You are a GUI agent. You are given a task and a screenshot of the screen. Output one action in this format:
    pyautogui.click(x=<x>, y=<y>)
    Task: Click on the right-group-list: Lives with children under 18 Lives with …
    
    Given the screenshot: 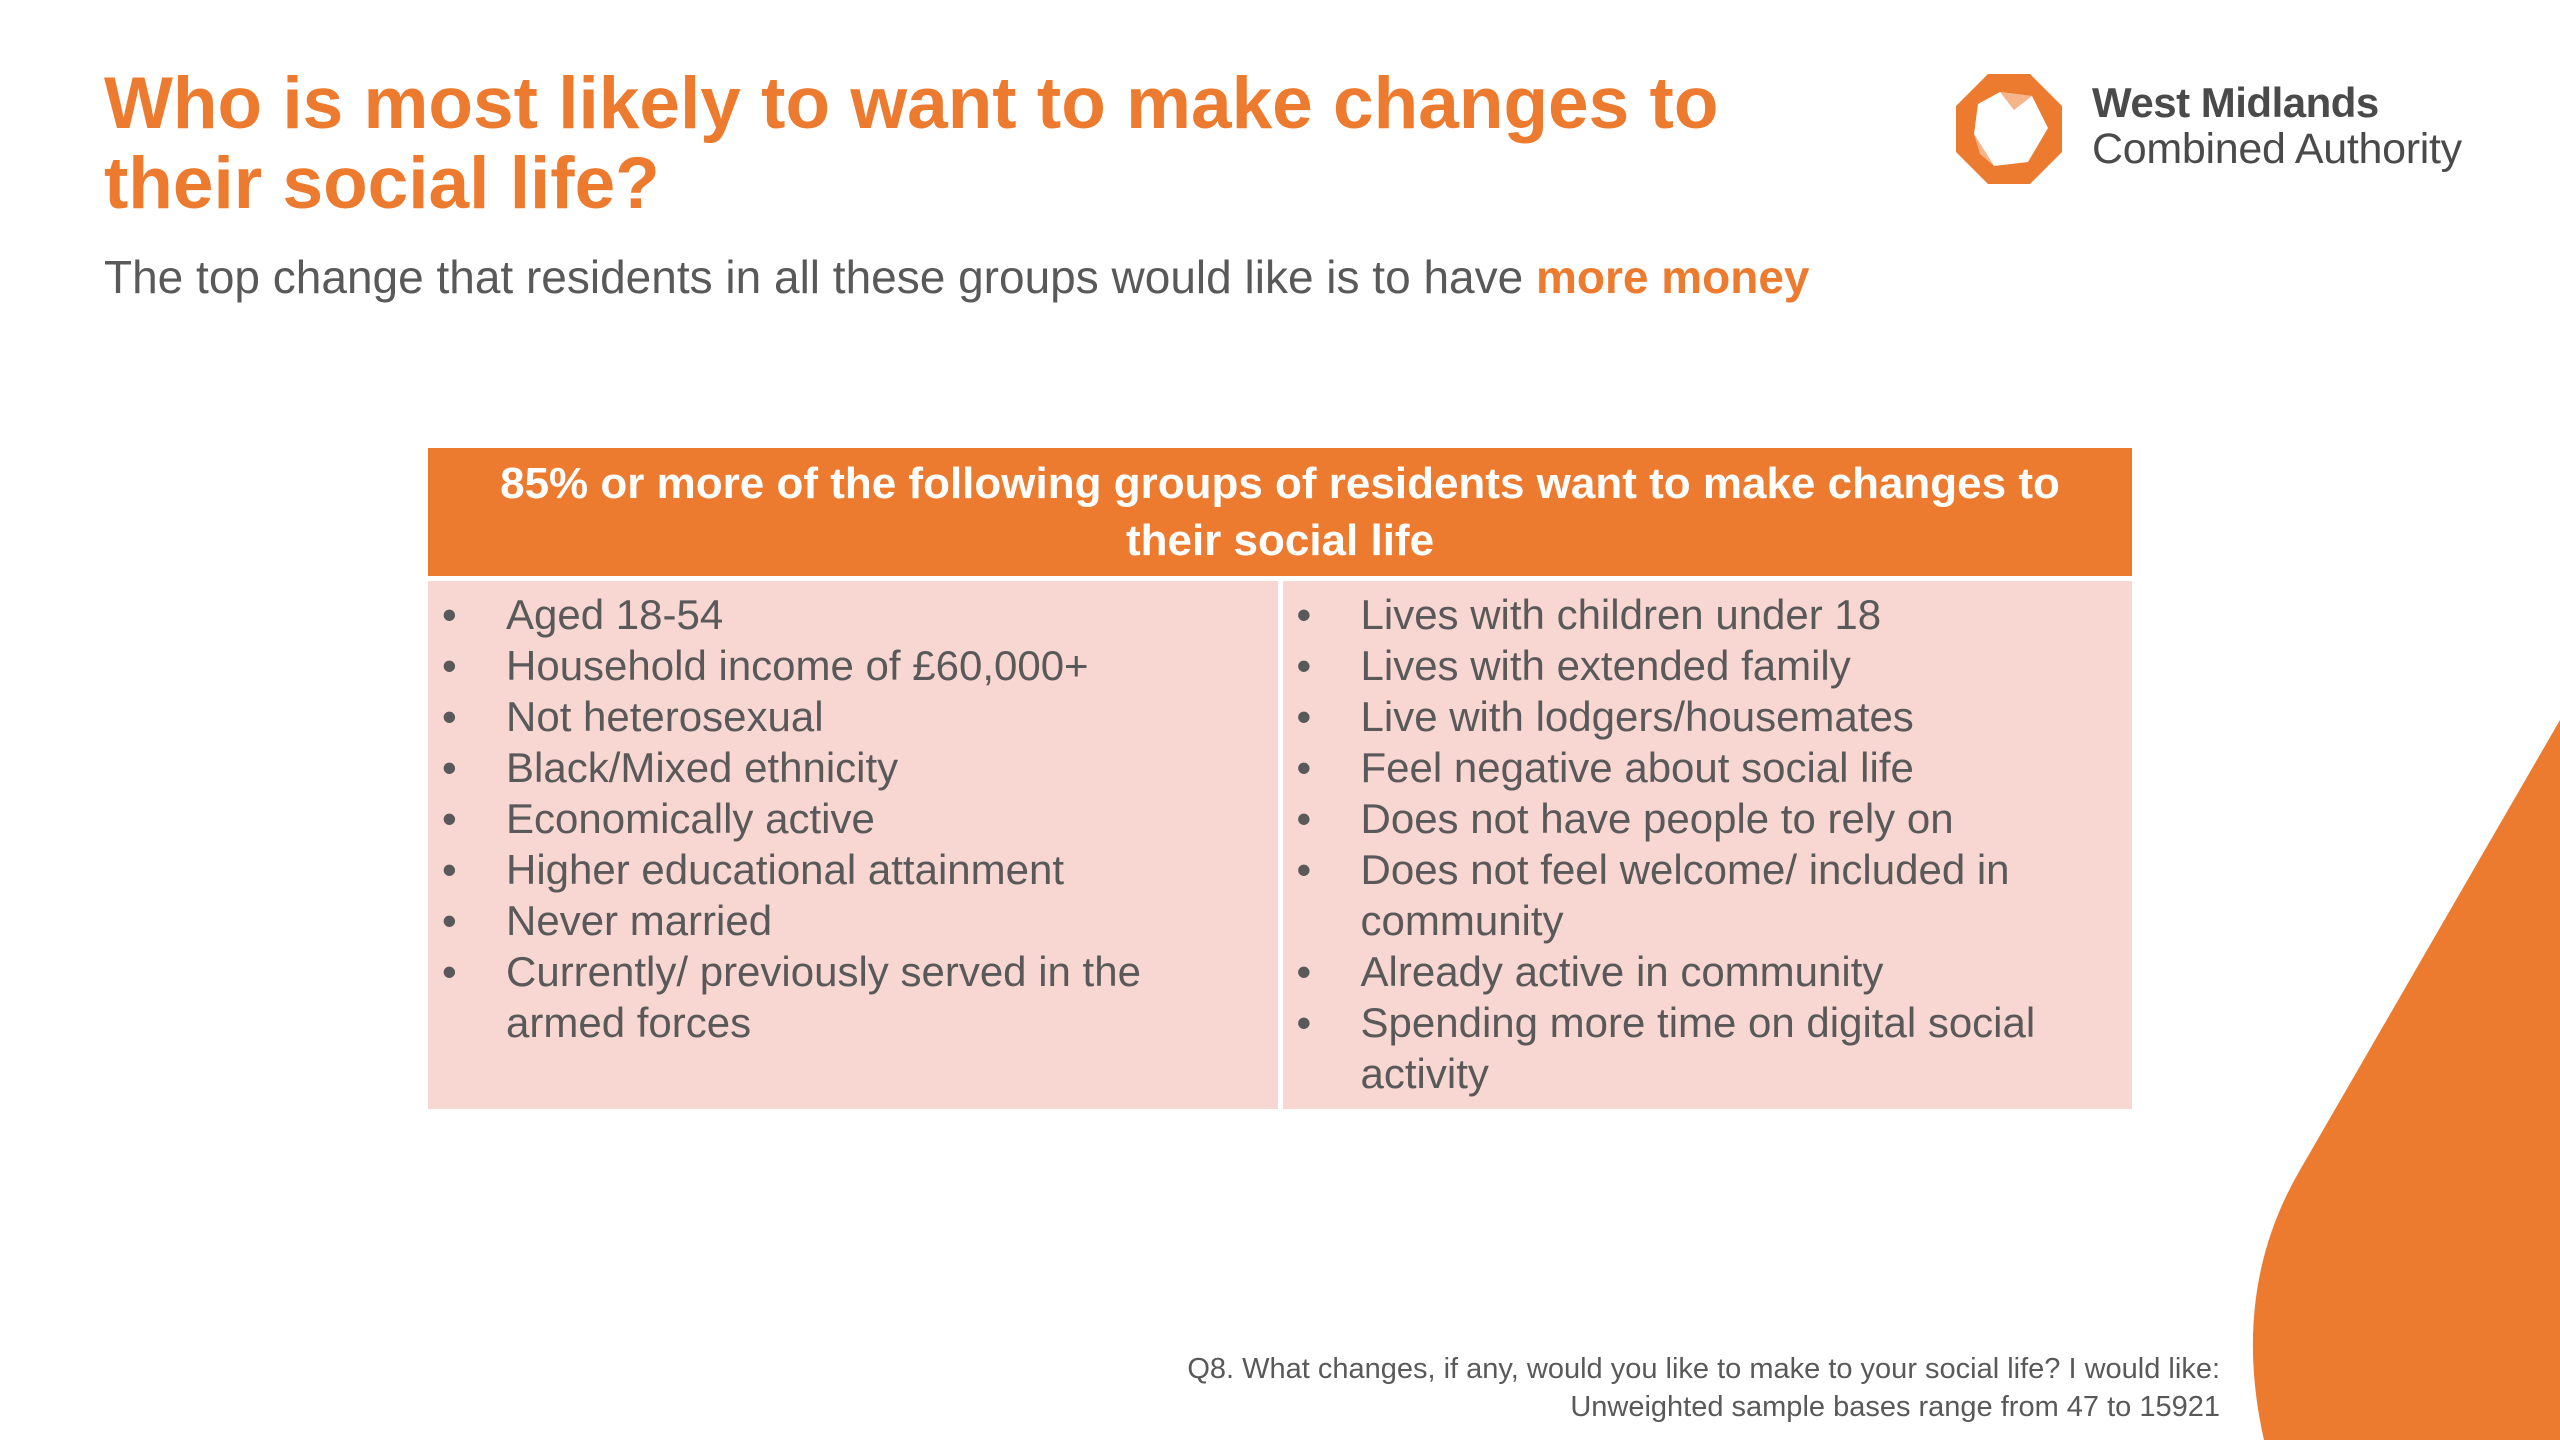 What is the action you would take?
    pyautogui.click(x=1688, y=844)
    